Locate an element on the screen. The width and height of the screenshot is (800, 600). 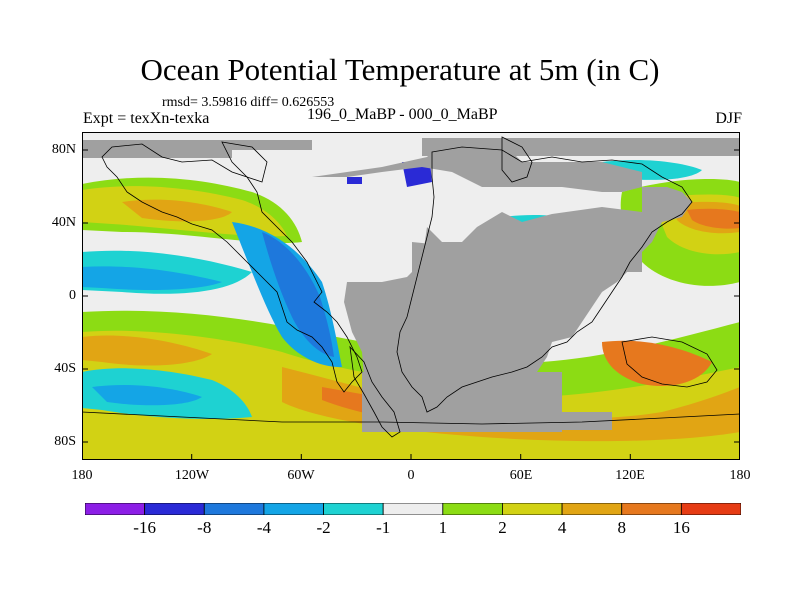
lon-label: 0 is located at coordinates (411, 475).